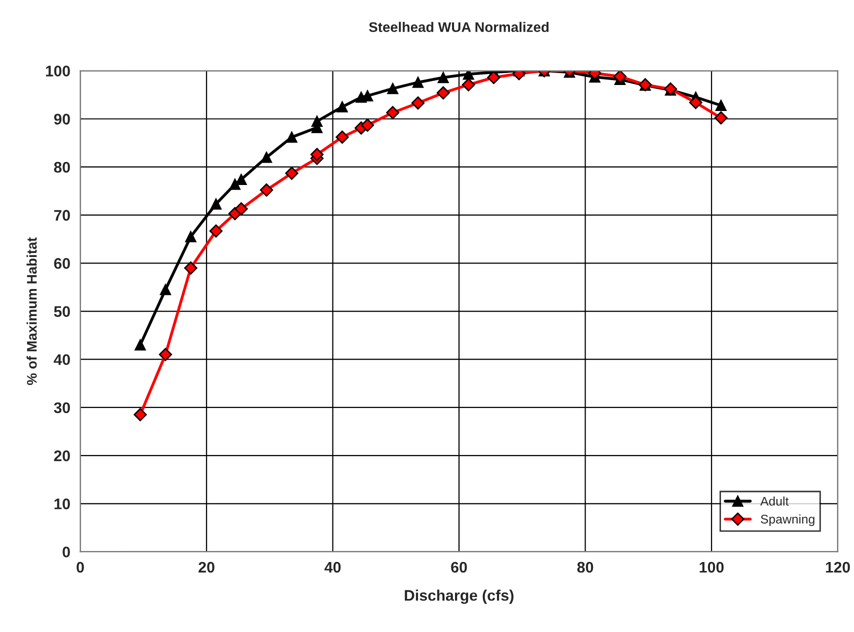 The image size is (854, 632). I want to click on y-tick-label: 50, so click(62, 311).